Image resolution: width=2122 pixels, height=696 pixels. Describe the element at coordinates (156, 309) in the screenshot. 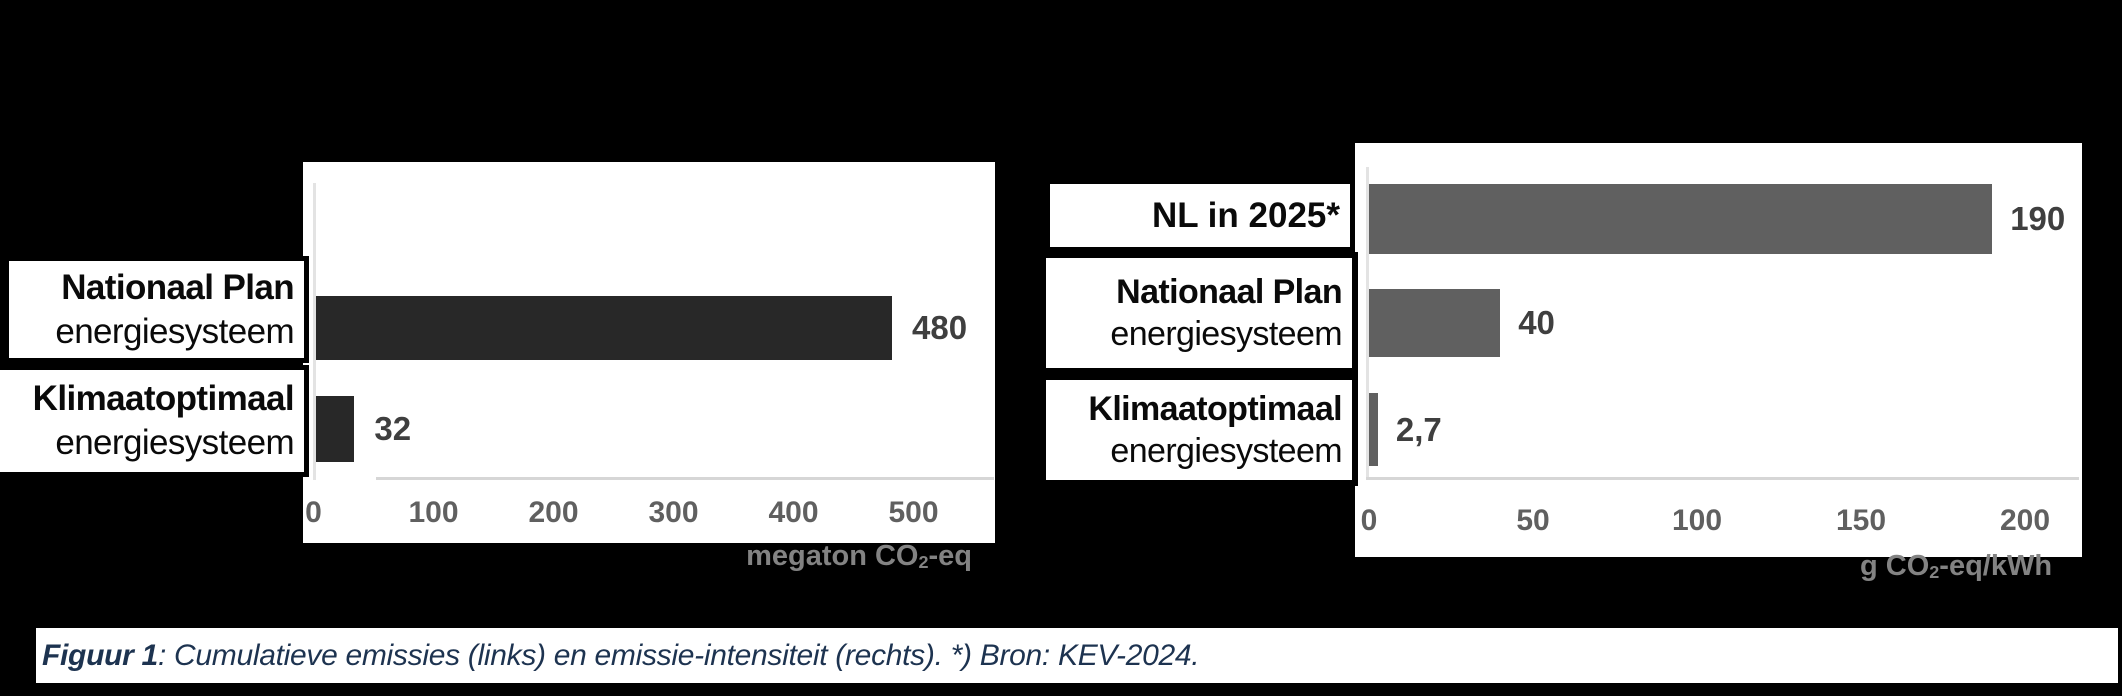

I see `left-chart-category-nationaal-plan: Nationaal Plan energiesysteem` at that location.